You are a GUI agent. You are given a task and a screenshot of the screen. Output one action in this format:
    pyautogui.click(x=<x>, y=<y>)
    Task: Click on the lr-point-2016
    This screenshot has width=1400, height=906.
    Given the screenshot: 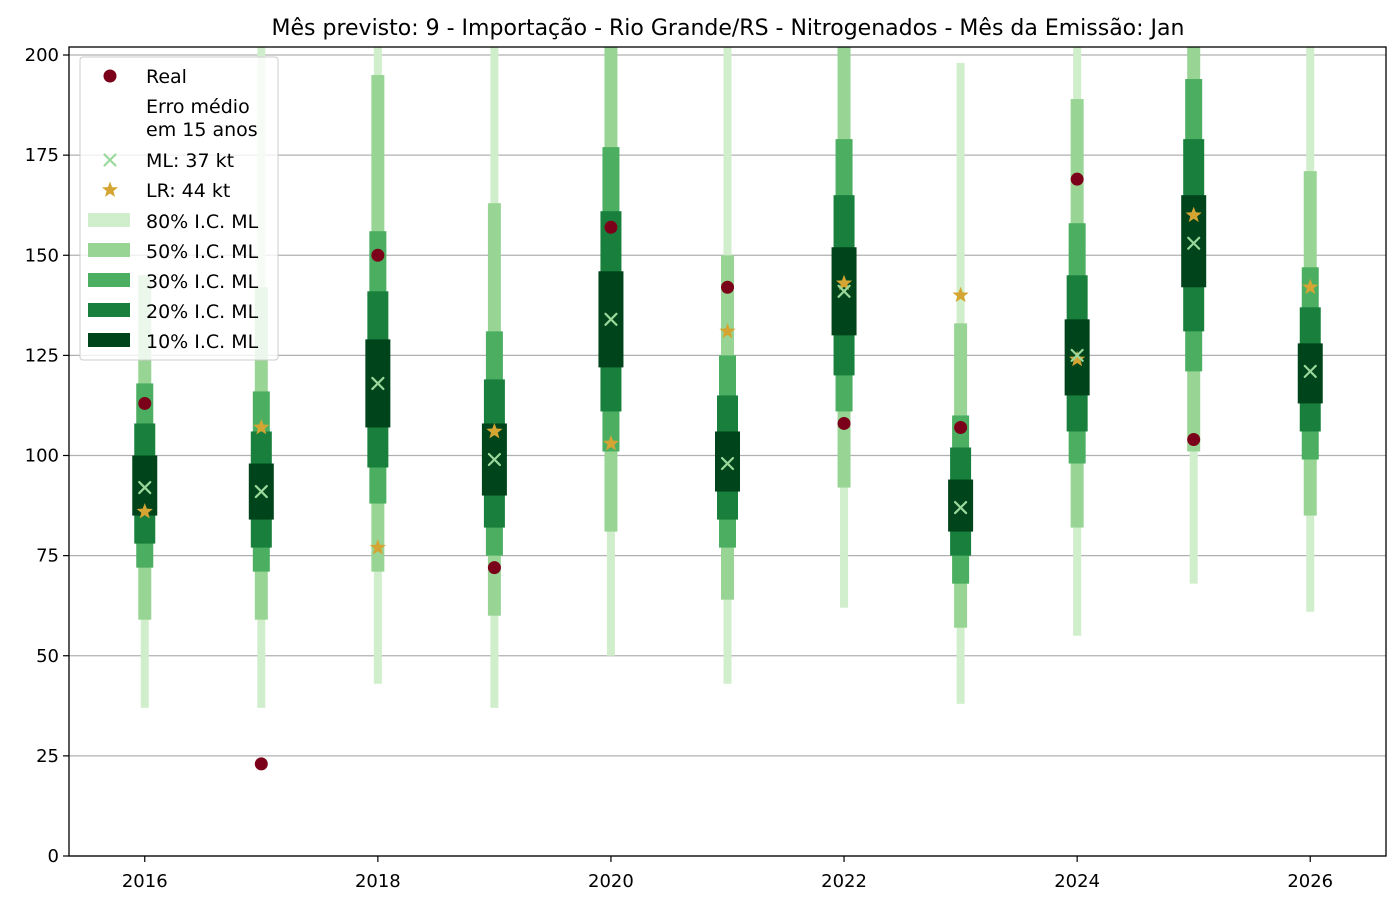 What is the action you would take?
    pyautogui.click(x=144, y=511)
    